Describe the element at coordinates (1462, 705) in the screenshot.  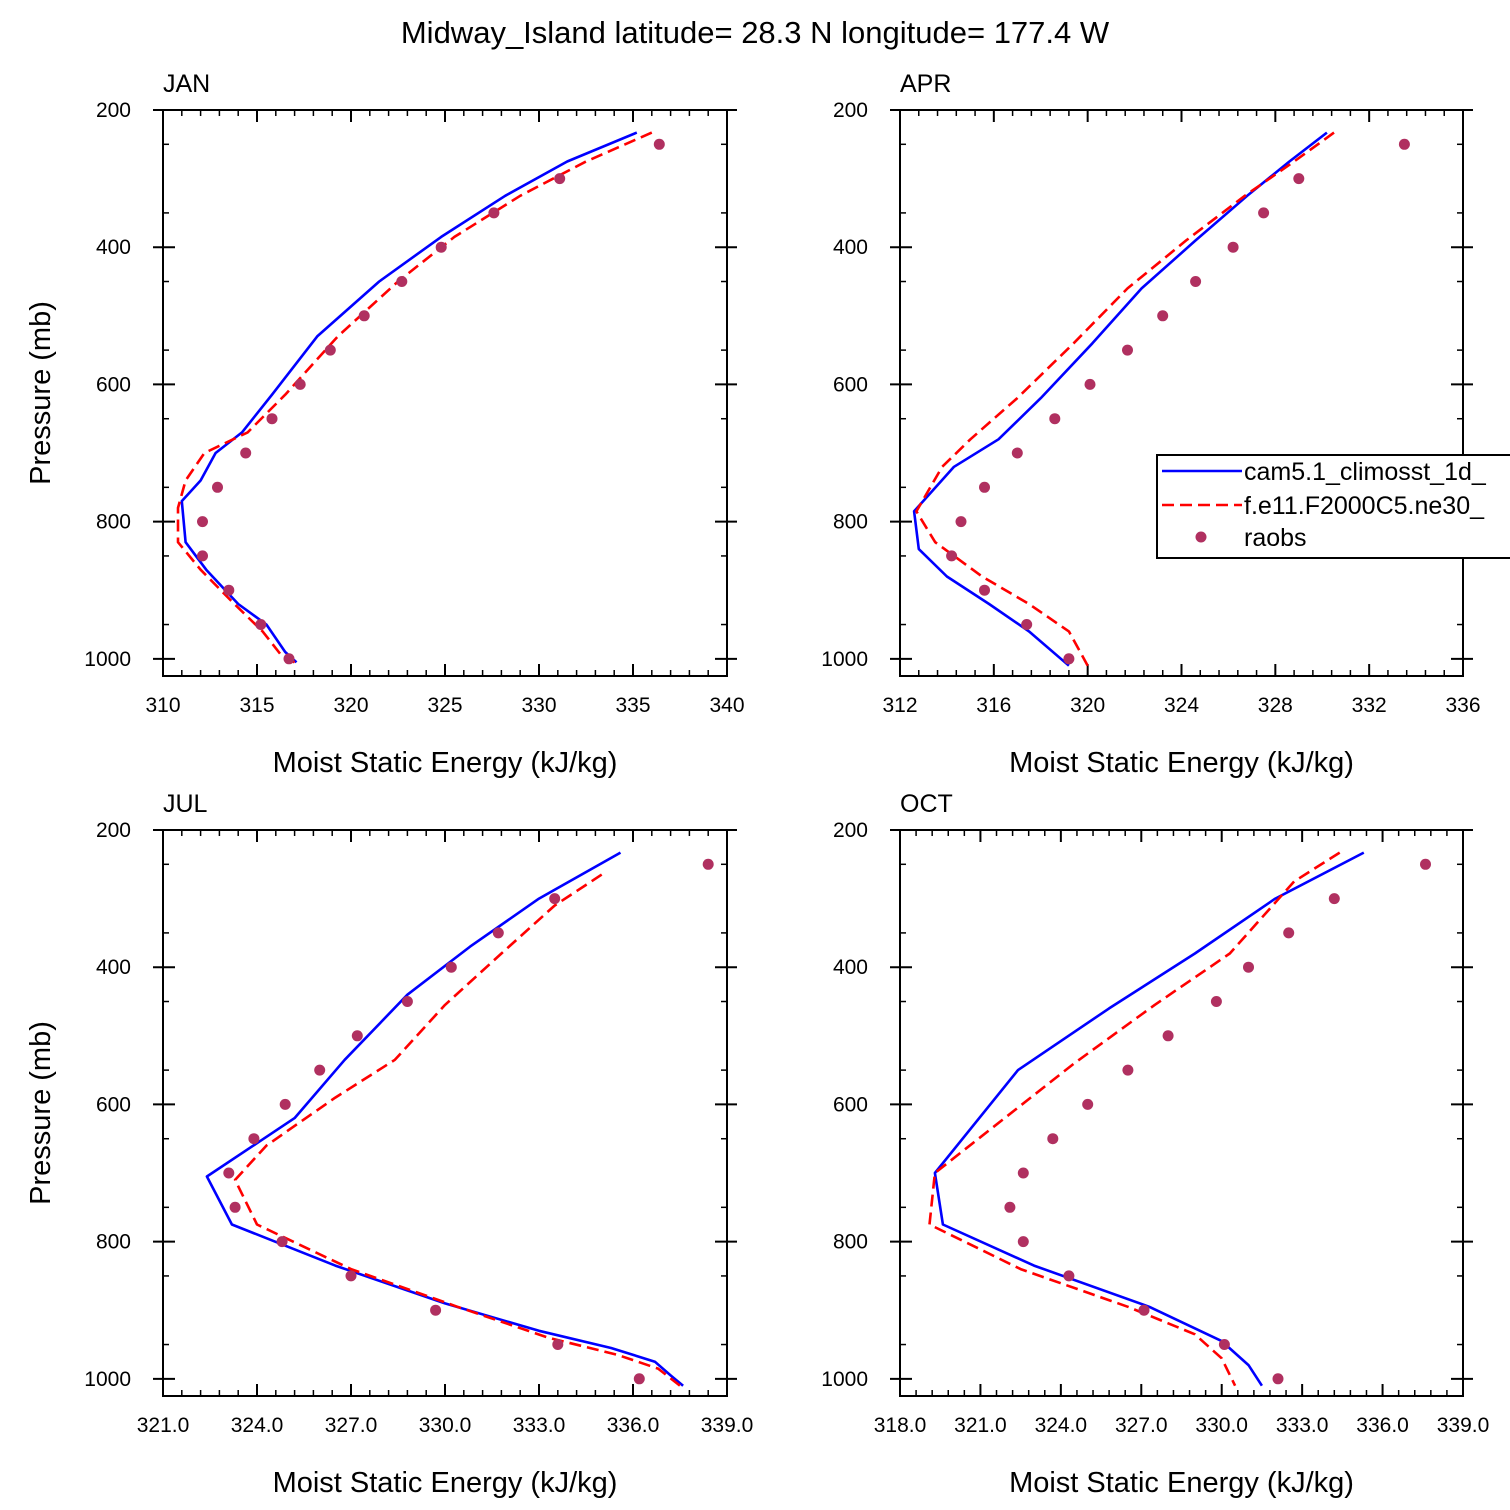
I see `x-tick-label: 336` at that location.